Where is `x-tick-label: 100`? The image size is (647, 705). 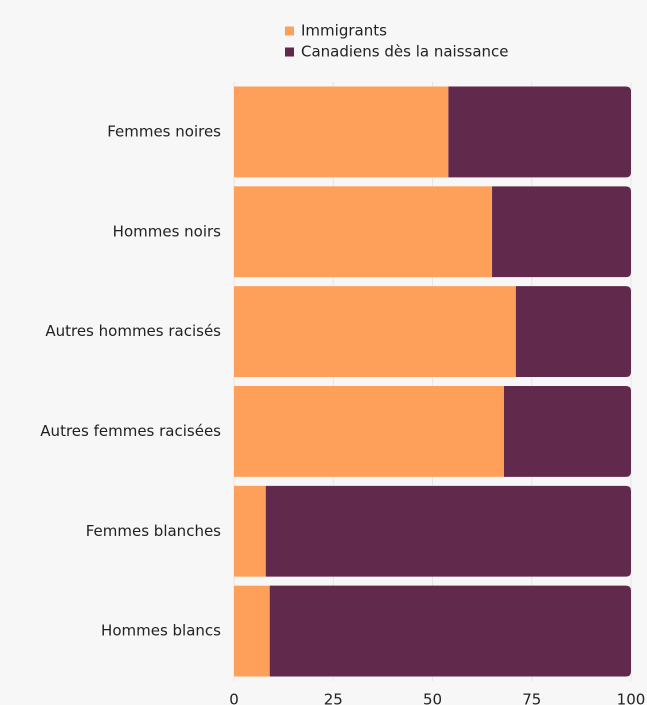 x-tick-label: 100 is located at coordinates (631, 698).